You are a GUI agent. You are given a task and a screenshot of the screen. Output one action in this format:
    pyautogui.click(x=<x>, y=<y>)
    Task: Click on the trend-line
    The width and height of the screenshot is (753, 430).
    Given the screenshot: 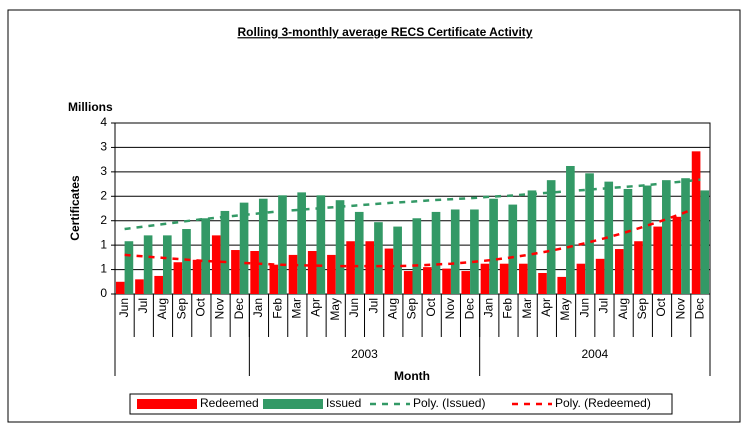 What is the action you would take?
    pyautogui.click(x=412, y=236)
    